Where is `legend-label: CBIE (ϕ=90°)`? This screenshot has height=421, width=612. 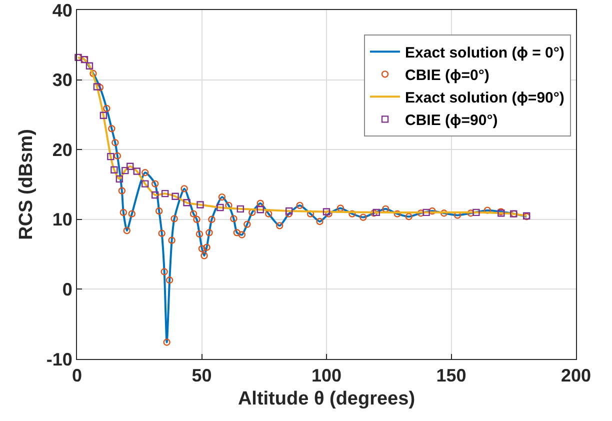 legend-label: CBIE (ϕ=90°) is located at coordinates (451, 121).